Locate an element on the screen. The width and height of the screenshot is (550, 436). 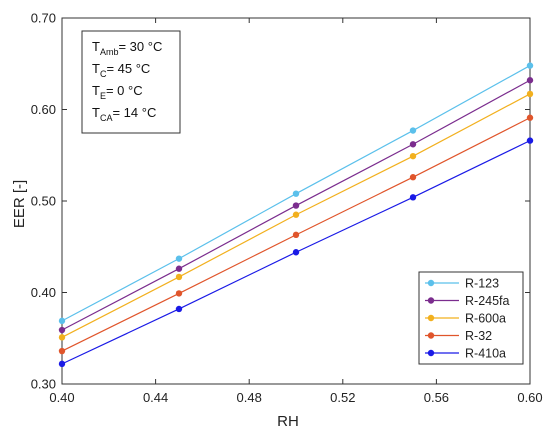
condition-text: TC= 45 °C is located at coordinates (121, 70).